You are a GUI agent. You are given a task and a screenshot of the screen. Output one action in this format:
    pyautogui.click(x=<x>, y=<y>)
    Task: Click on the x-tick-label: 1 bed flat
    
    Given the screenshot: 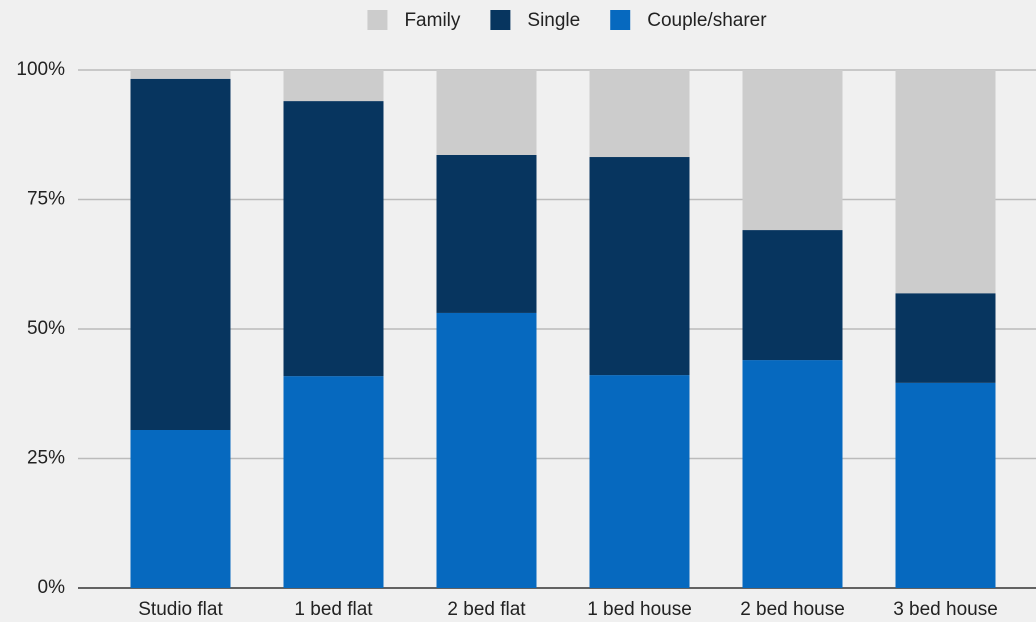 What is the action you would take?
    pyautogui.click(x=333, y=609)
    